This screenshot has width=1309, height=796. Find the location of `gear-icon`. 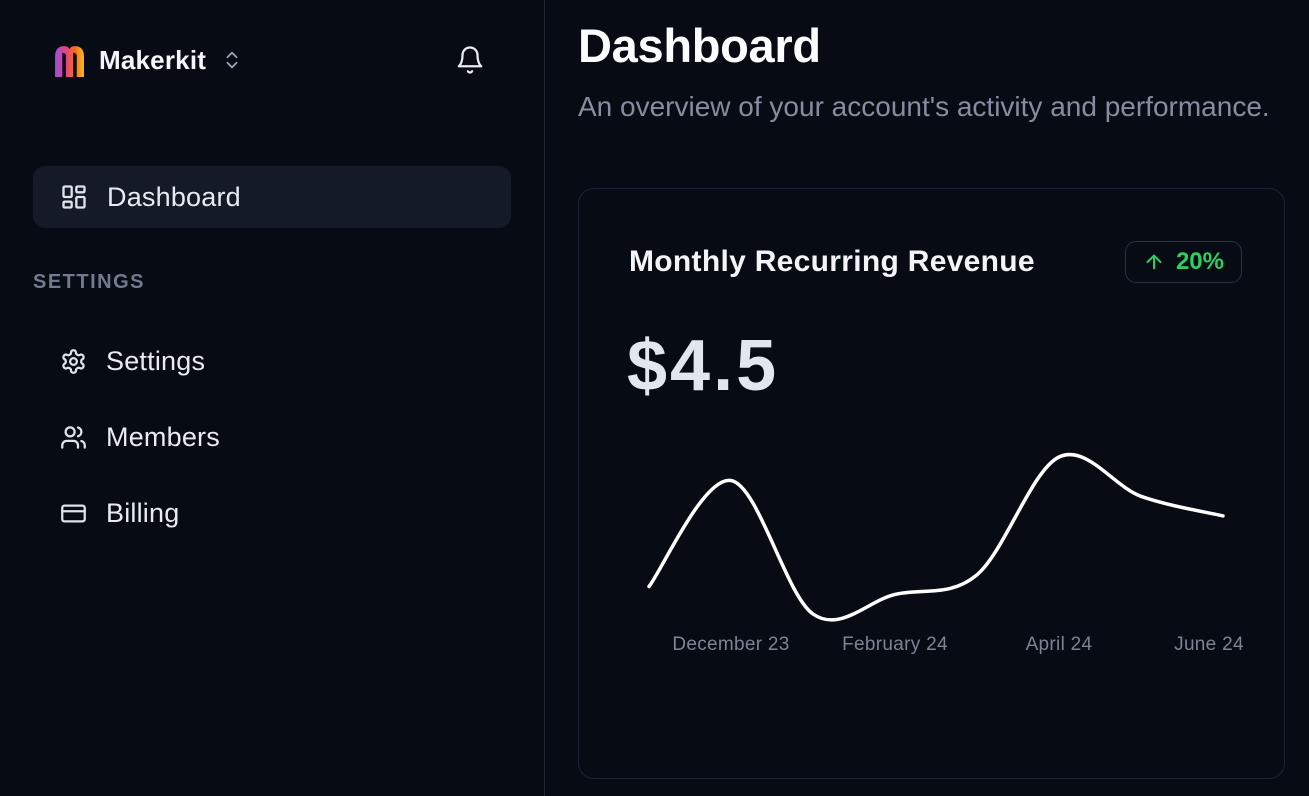

gear-icon is located at coordinates (73, 361).